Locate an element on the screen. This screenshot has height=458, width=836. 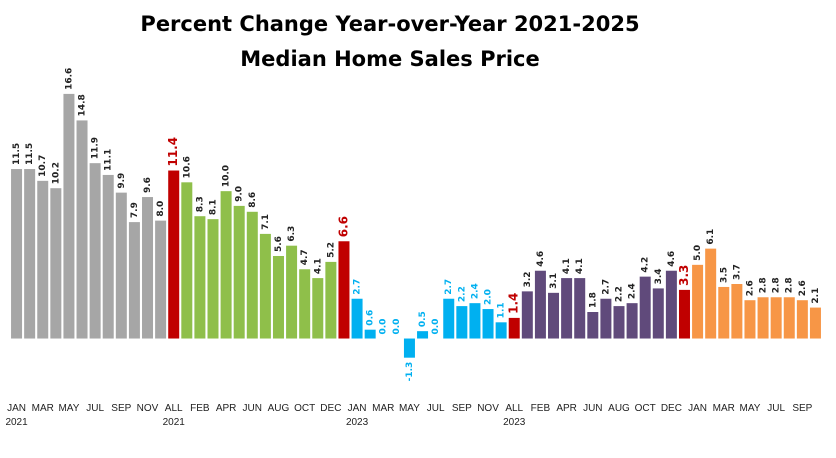
value-label: 3.1 is located at coordinates (554, 281).